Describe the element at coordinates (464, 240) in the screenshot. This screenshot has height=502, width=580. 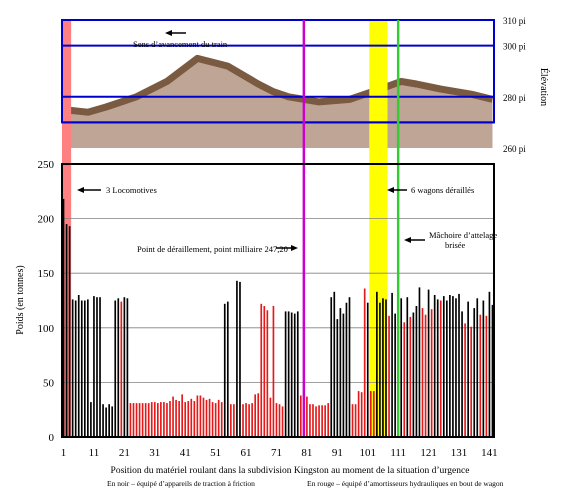
I see `annotation-coupler: Mâchoire d’attelage brisée` at that location.